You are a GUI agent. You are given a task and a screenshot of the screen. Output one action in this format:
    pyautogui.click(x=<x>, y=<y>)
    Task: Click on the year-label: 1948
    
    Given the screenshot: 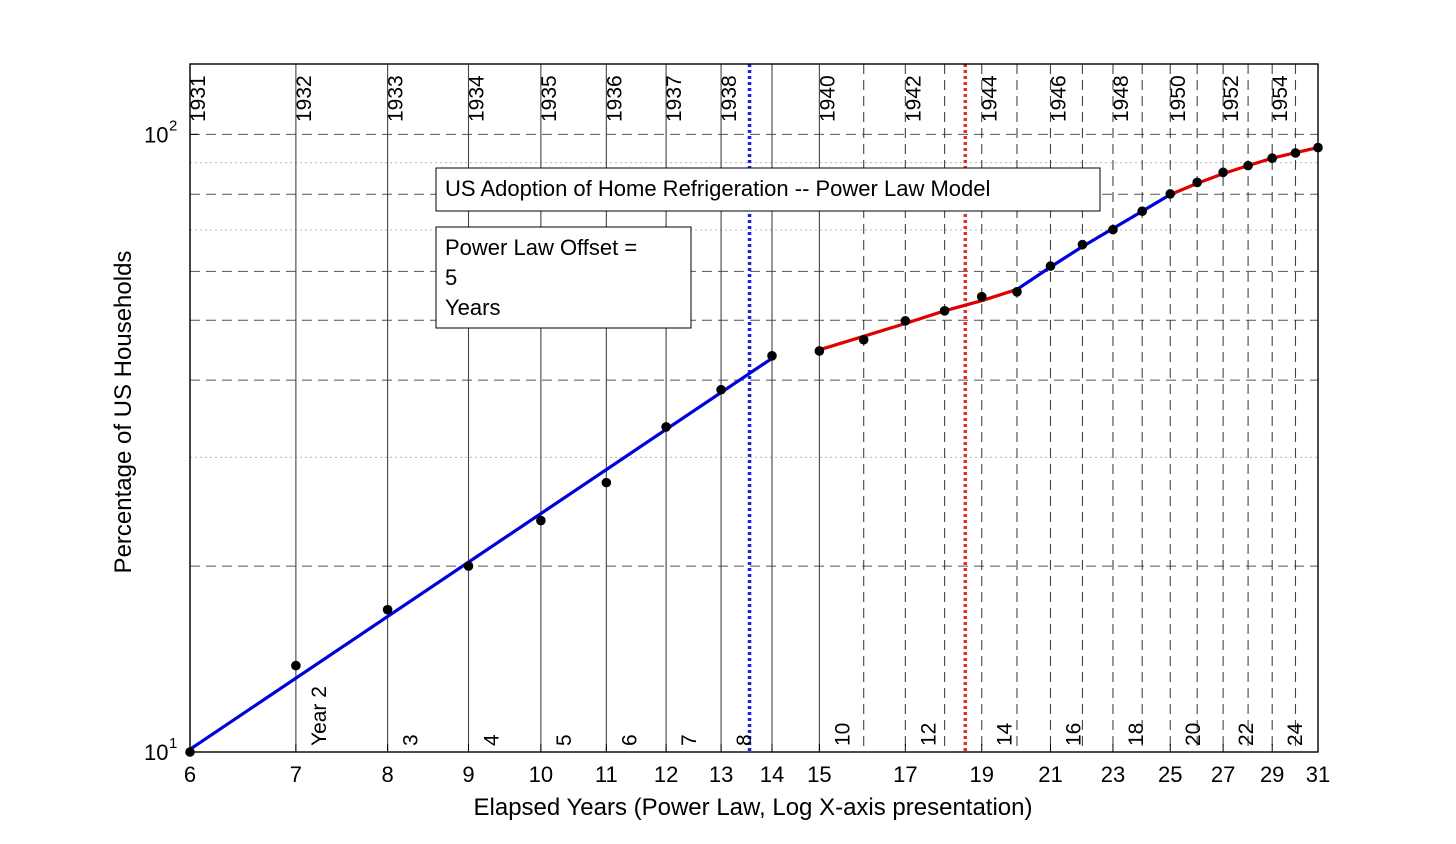 What is the action you would take?
    pyautogui.click(x=1121, y=98)
    